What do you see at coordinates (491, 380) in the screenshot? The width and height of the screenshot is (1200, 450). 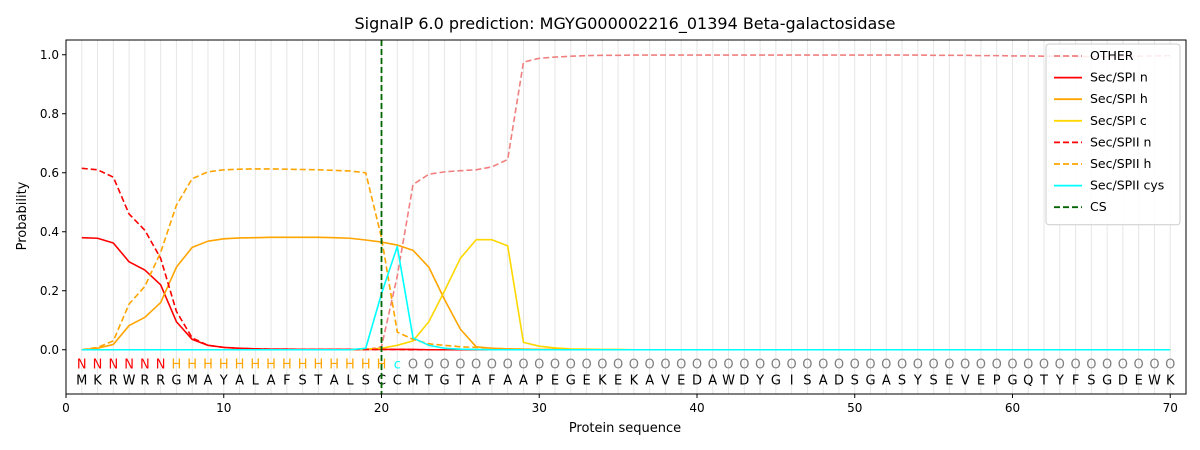 I see `residue-letter: F` at bounding box center [491, 380].